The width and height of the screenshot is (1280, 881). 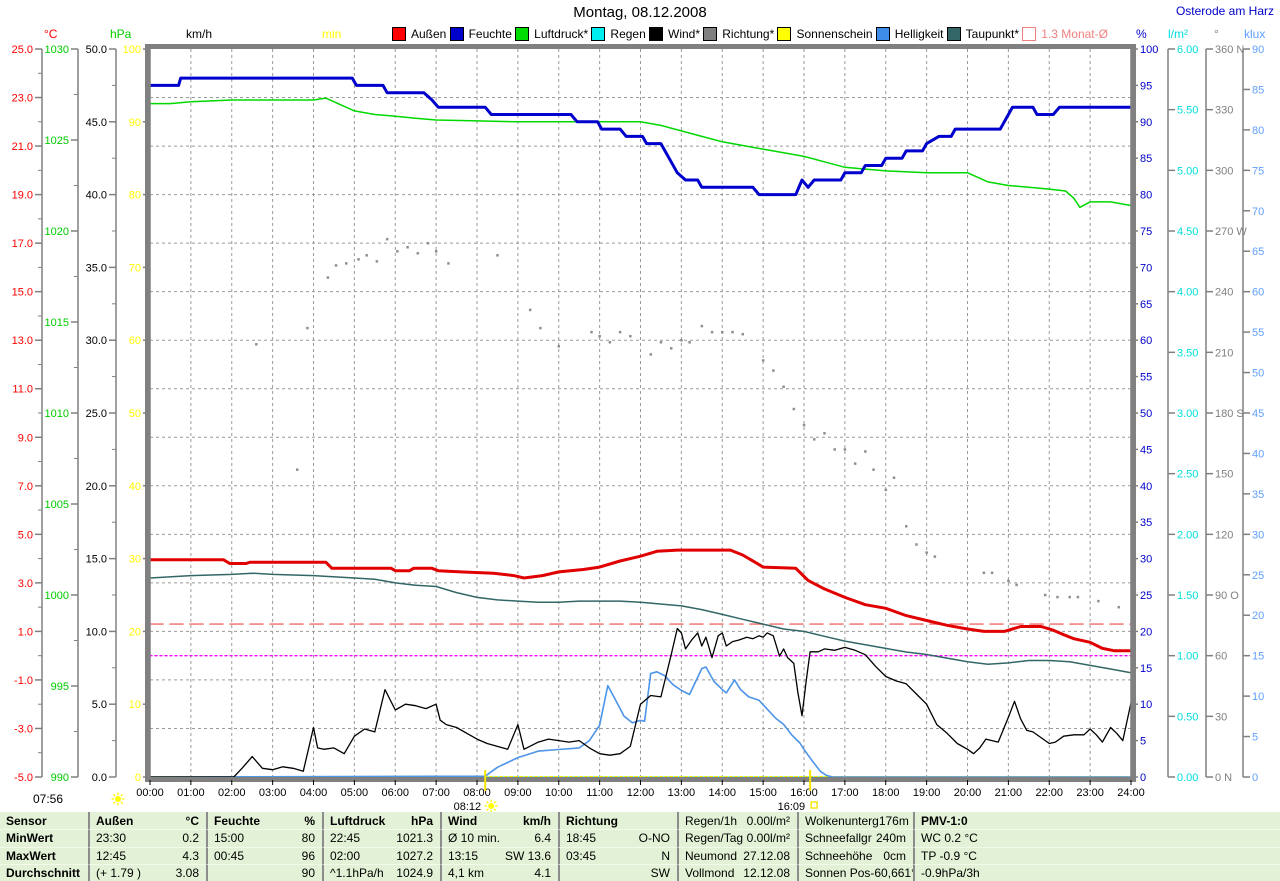 I want to click on svg-text: -3.0, so click(x=23, y=729).